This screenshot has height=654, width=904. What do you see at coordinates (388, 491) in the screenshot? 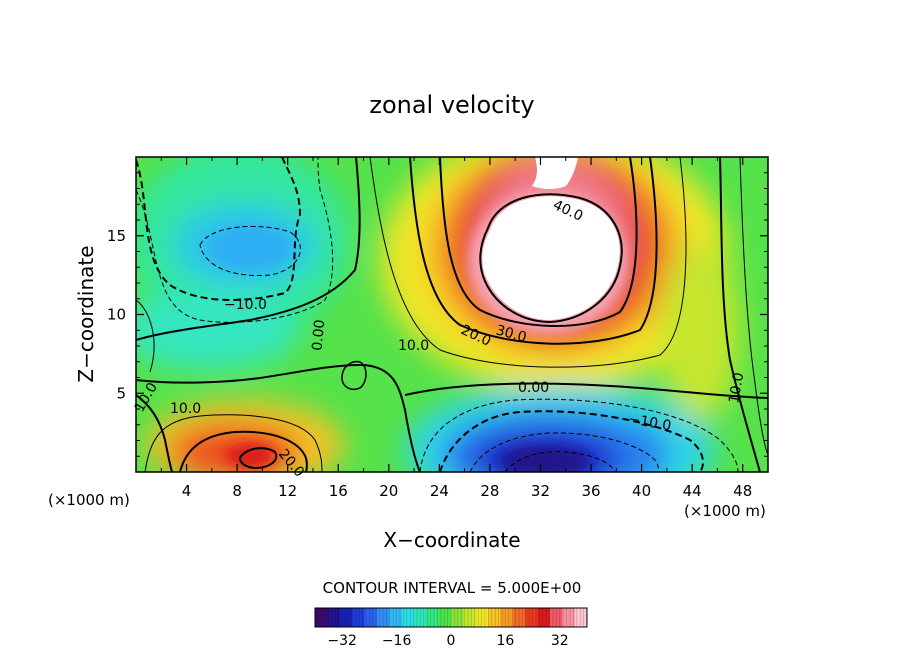
I see `x-tick-label: 20` at bounding box center [388, 491].